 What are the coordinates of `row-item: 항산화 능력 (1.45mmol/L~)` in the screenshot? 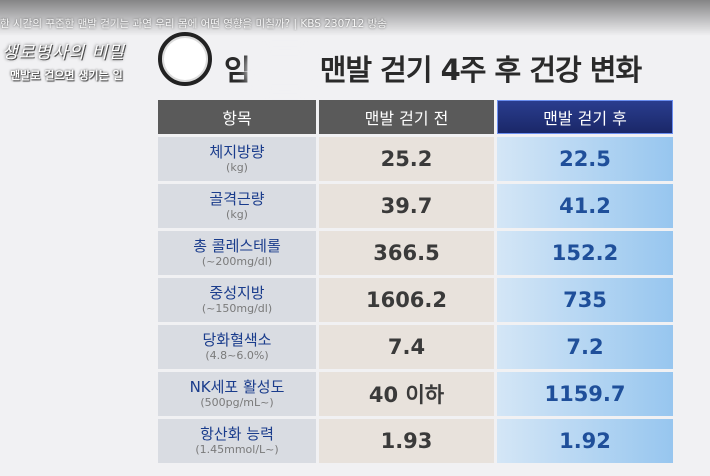 It's located at (237, 441).